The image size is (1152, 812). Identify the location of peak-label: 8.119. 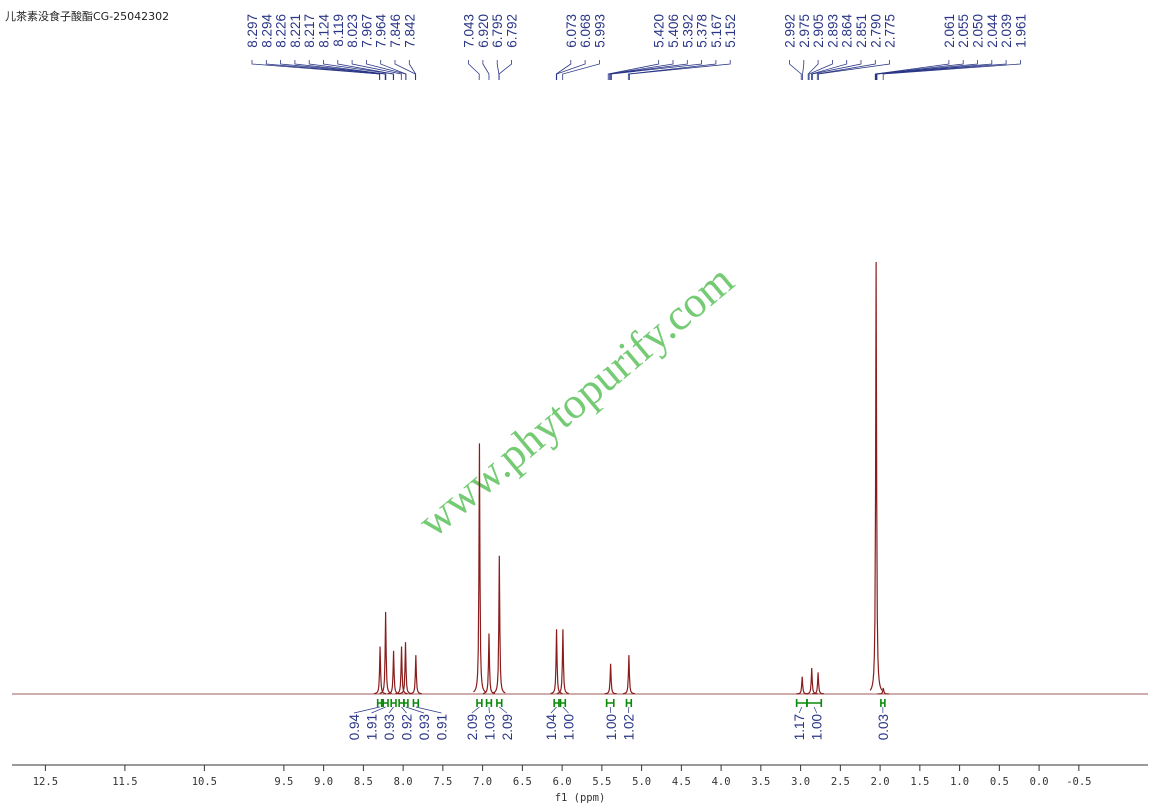
(338, 30).